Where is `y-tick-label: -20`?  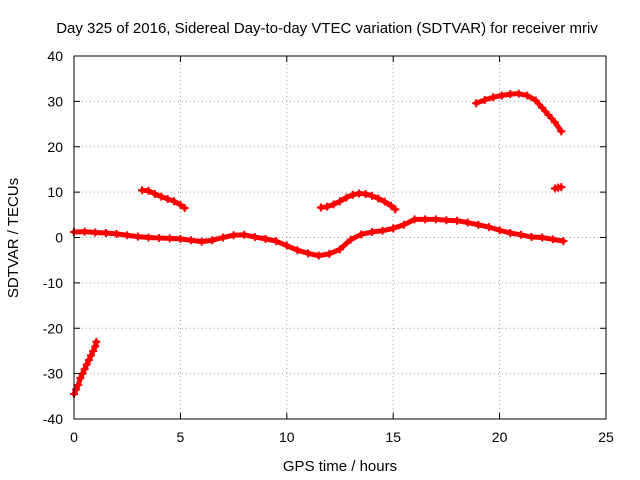
y-tick-label: -20 is located at coordinates (53, 328).